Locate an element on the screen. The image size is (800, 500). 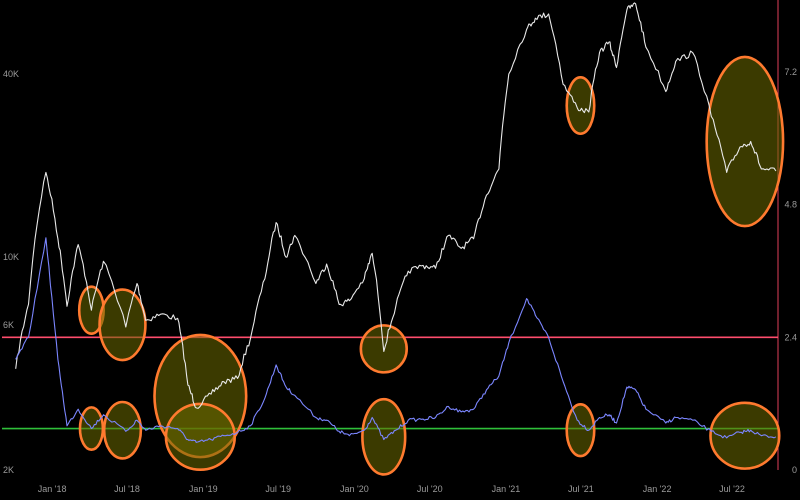
left-tick-label-3: 10K is located at coordinates (11, 257).